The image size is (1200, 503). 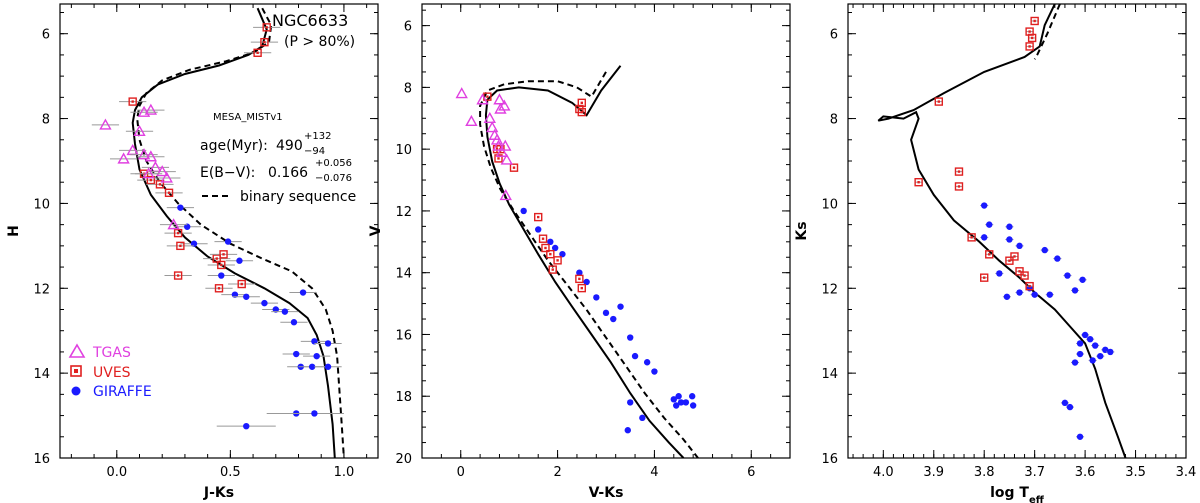 I want to click on x-tick-label: 3.4, so click(x=1186, y=472).